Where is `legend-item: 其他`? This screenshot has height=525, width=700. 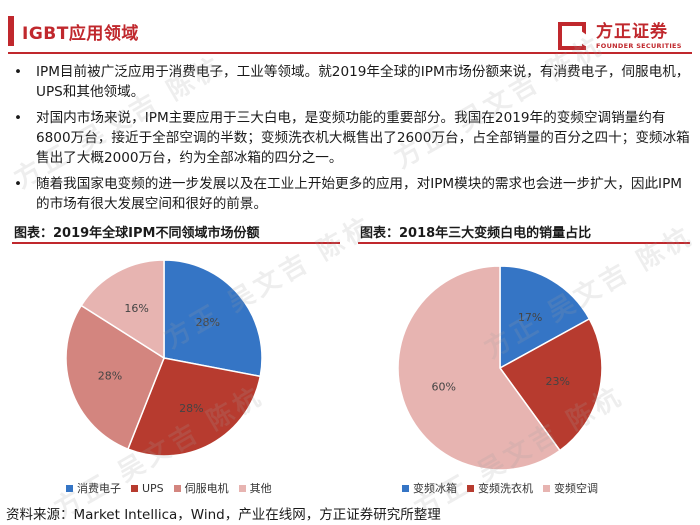 legend-item: 其他 is located at coordinates (255, 488).